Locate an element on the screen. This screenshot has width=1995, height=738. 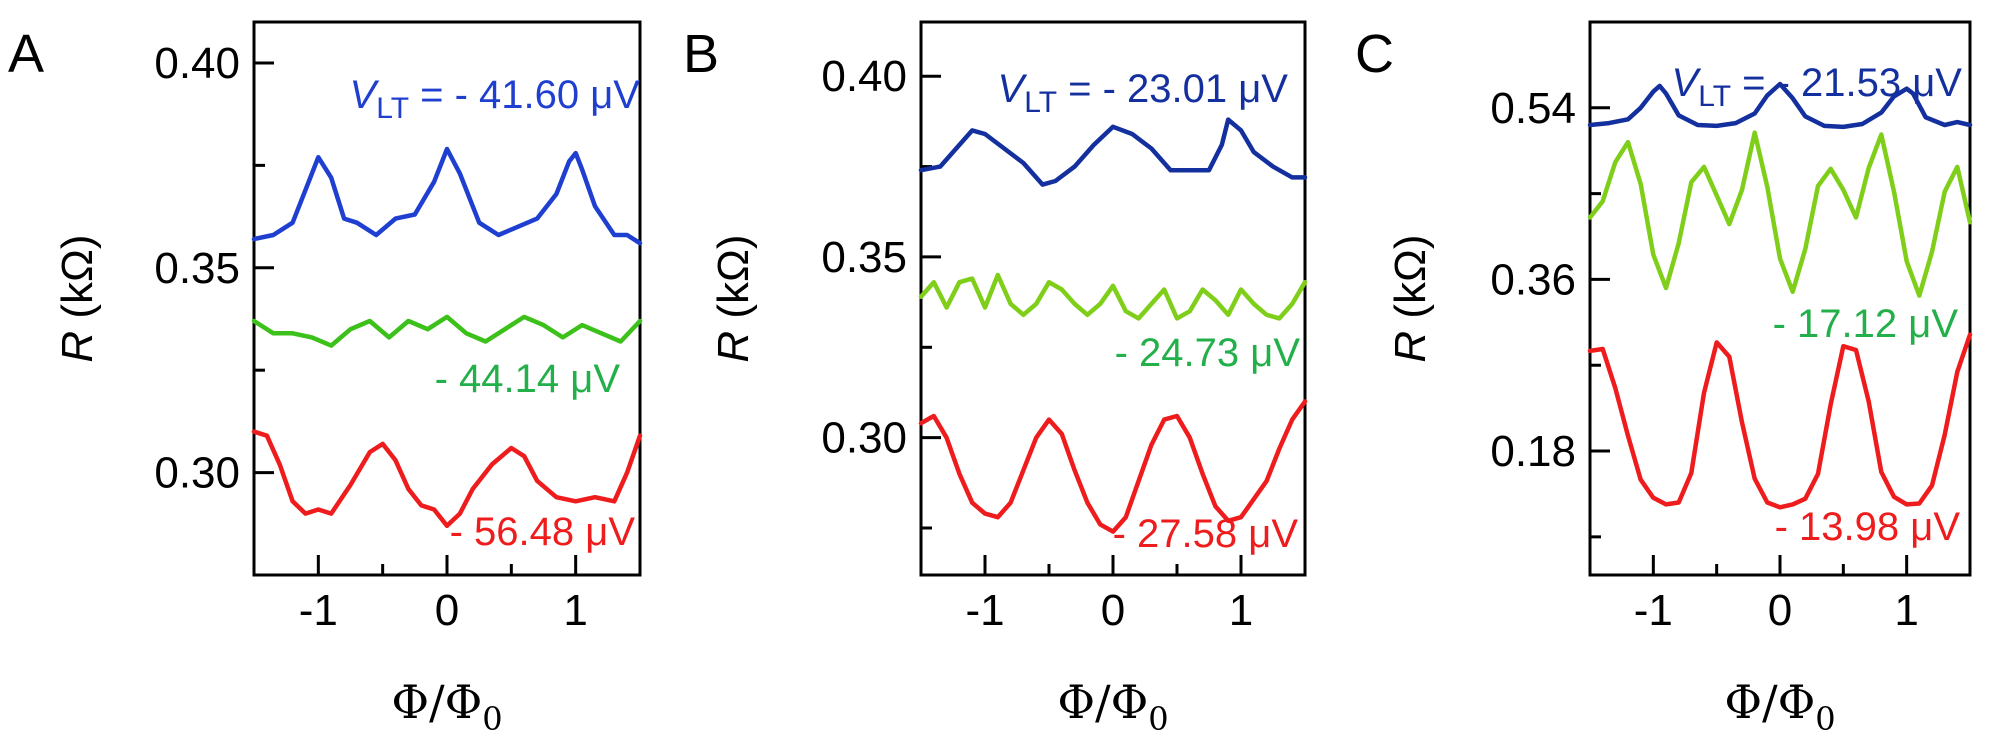
panel-b-xtick-label: 1 is located at coordinates (1241, 610).